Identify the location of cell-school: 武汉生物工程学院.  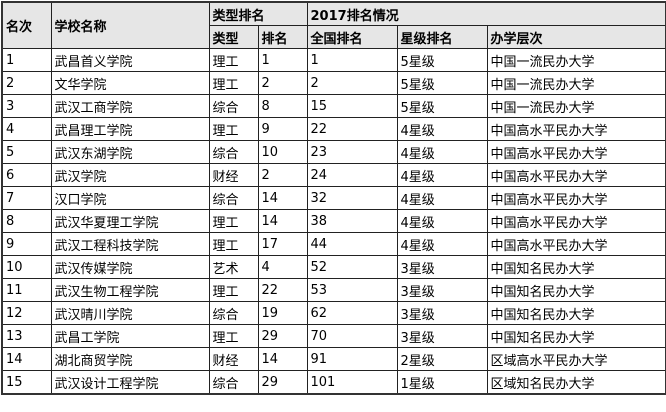
(130, 290).